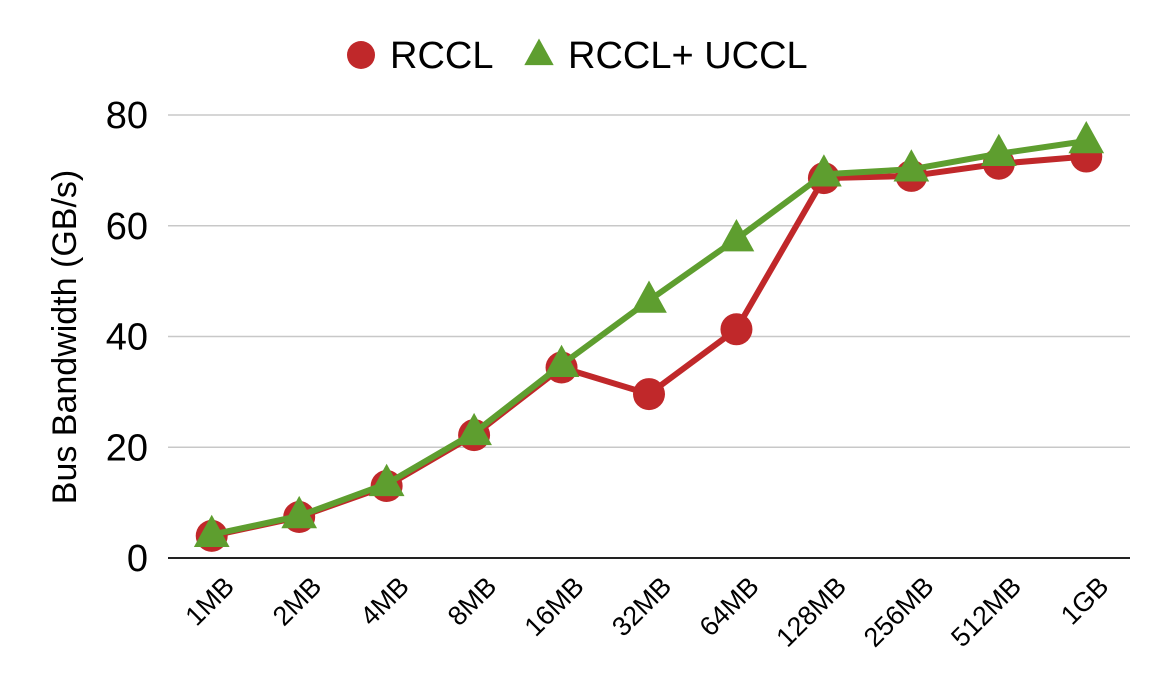  I want to click on x-tick-label: 8MB, so click(472, 601).